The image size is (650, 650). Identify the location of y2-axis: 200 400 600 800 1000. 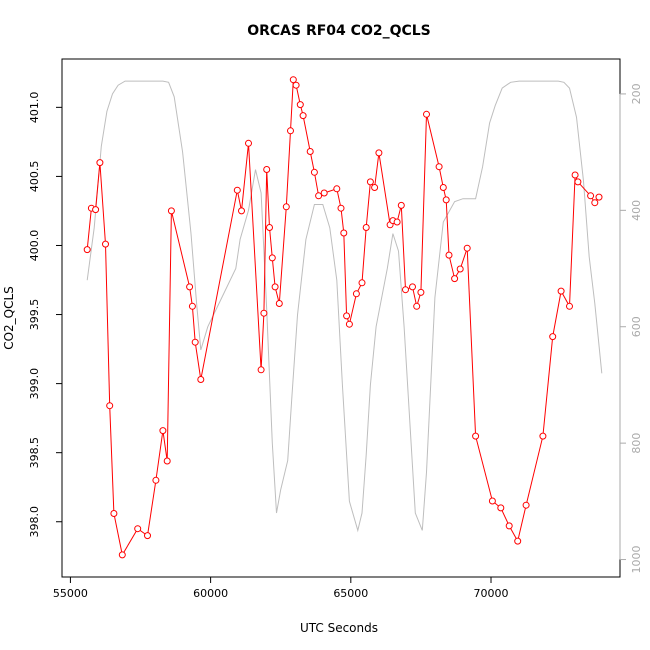
(631, 328).